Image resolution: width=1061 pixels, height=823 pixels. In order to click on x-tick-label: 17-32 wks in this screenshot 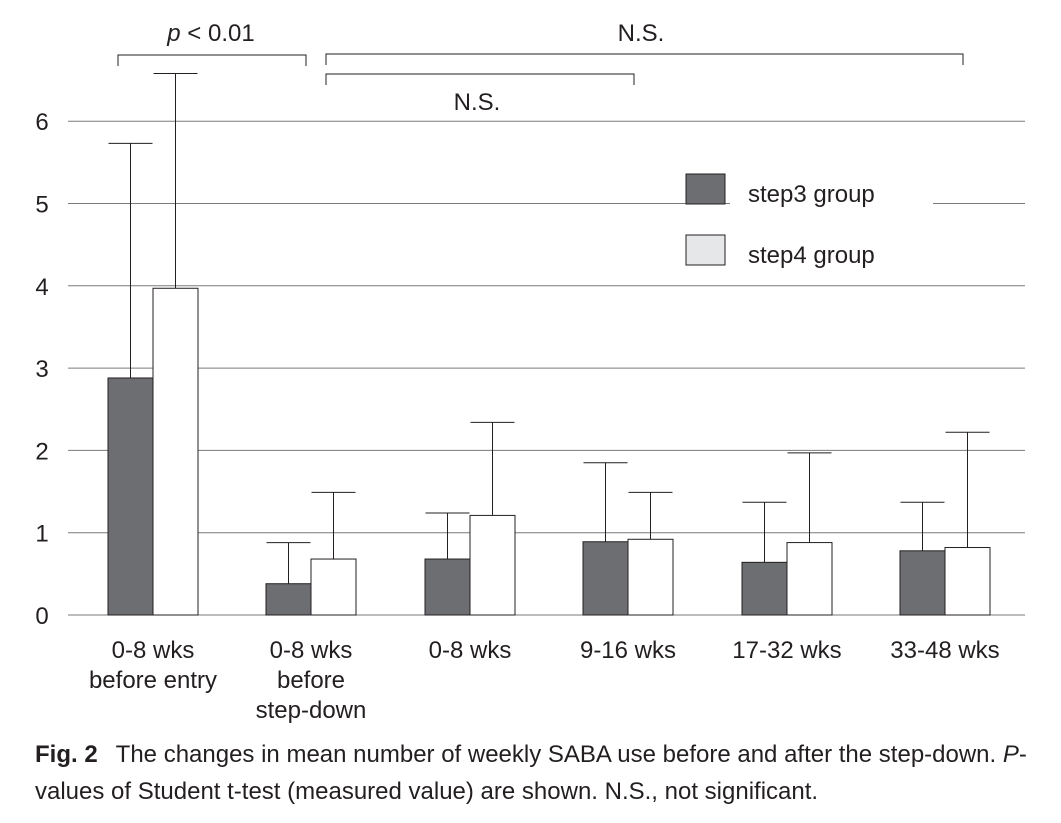, I will do `click(786, 650)`.